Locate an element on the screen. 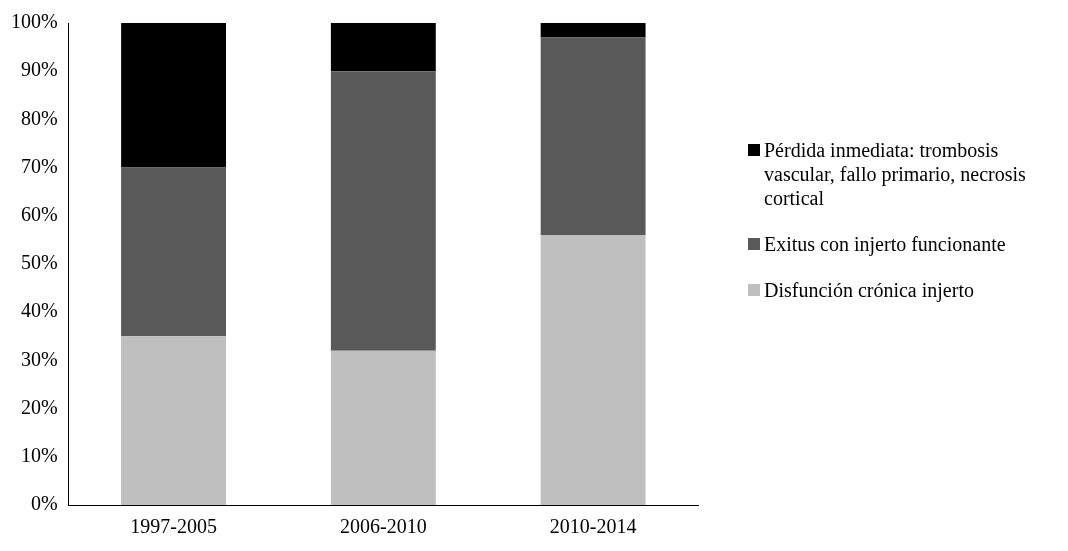 This screenshot has width=1068, height=551. y-tick-label: 80% is located at coordinates (39, 117).